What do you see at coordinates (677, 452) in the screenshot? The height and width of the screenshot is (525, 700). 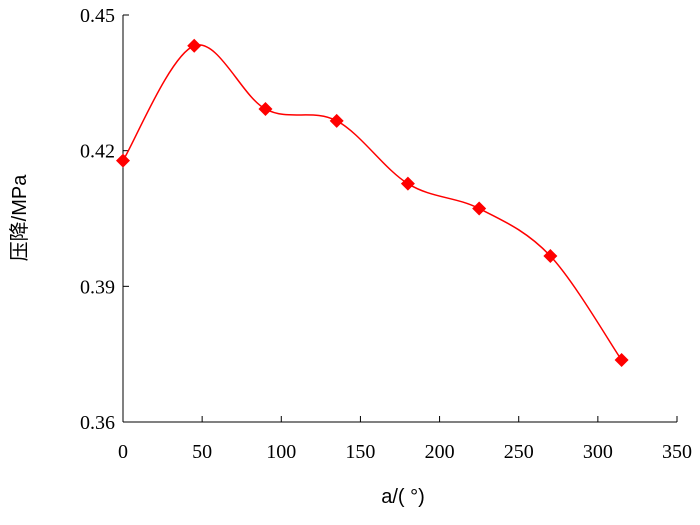 I see `x-tick-label: 350` at bounding box center [677, 452].